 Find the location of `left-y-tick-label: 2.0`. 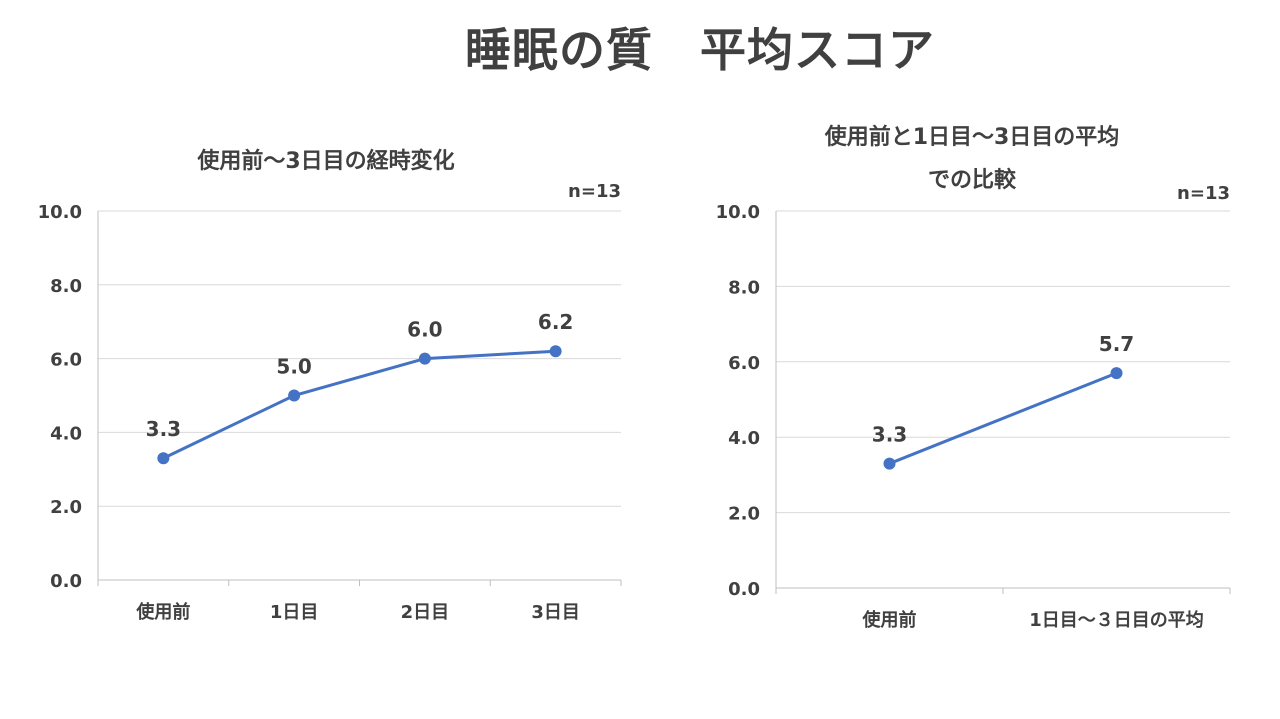

left-y-tick-label: 2.0 is located at coordinates (66, 507).